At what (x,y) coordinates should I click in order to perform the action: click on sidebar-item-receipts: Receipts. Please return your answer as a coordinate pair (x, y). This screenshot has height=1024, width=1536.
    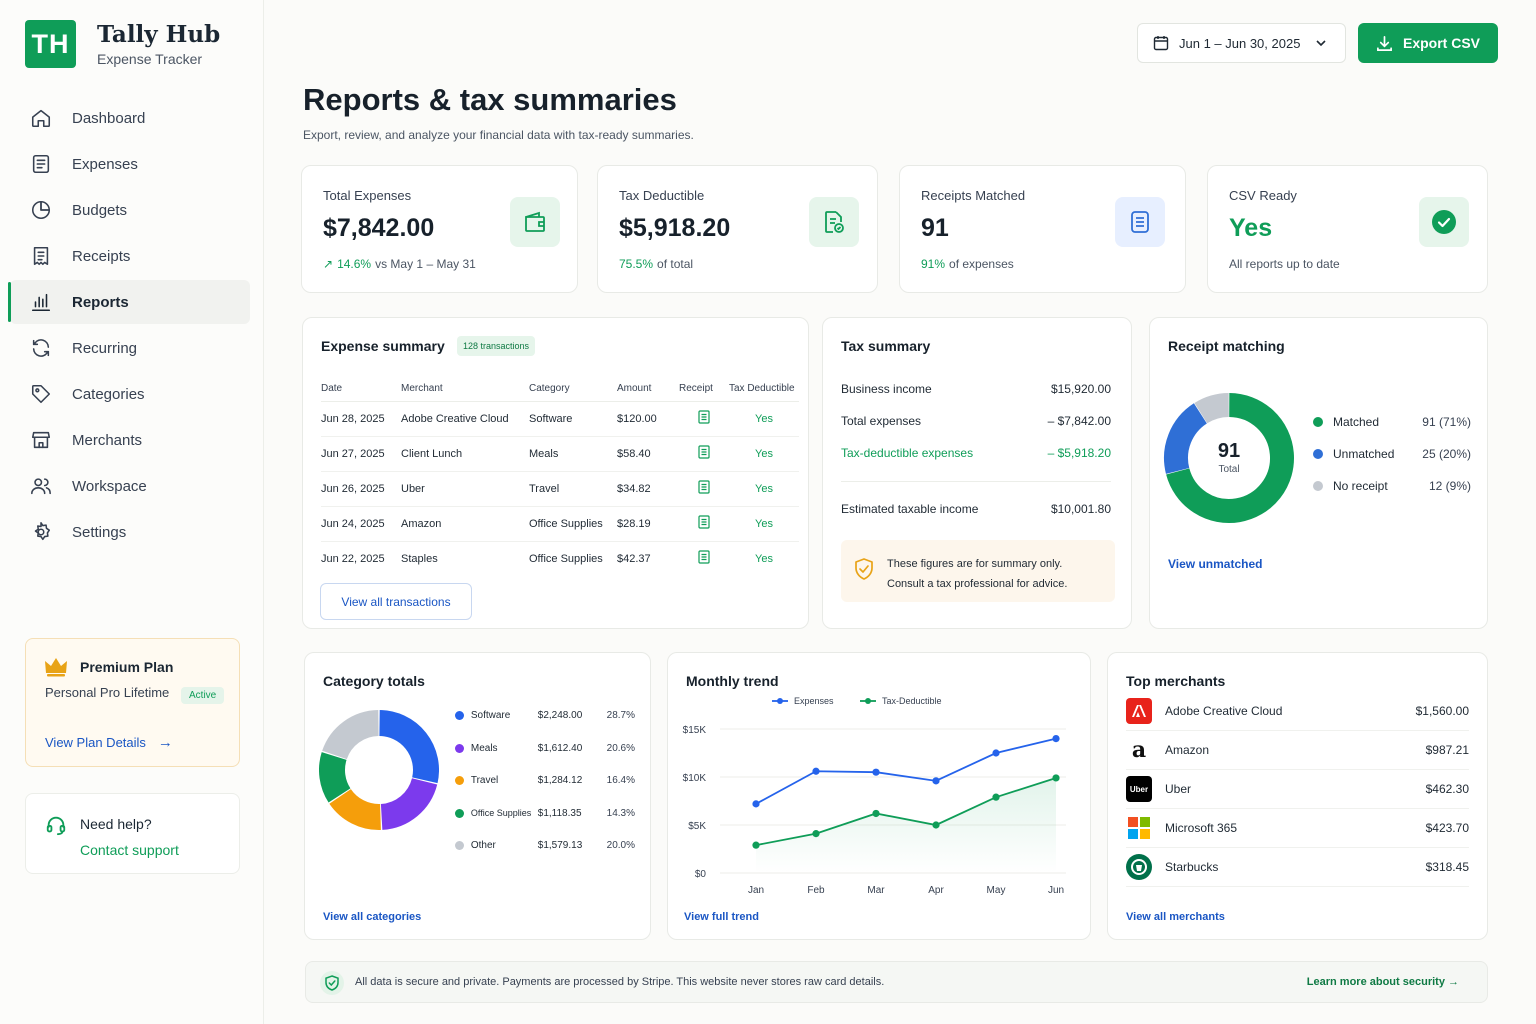
    Looking at the image, I should click on (130, 256).